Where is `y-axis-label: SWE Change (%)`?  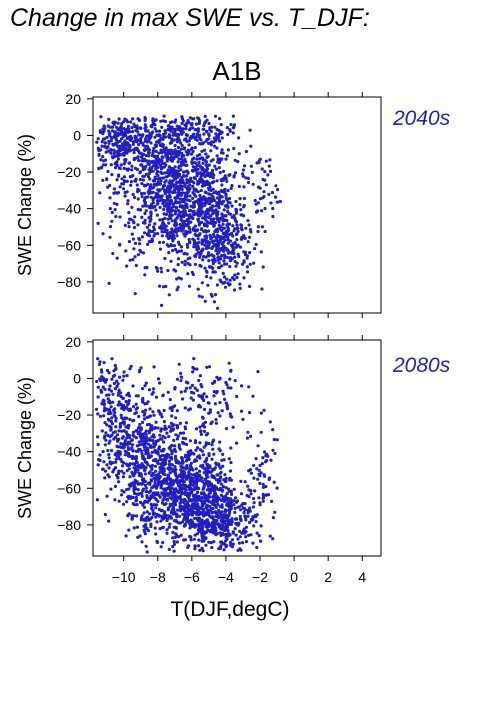 y-axis-label: SWE Change (%) is located at coordinates (25, 448).